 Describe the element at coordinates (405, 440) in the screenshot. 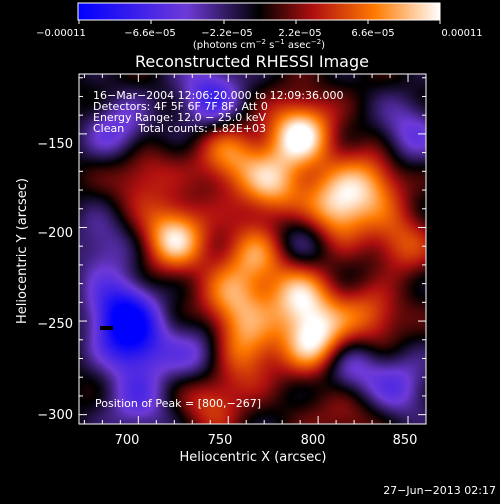

I see `x-tick-label: 850` at that location.